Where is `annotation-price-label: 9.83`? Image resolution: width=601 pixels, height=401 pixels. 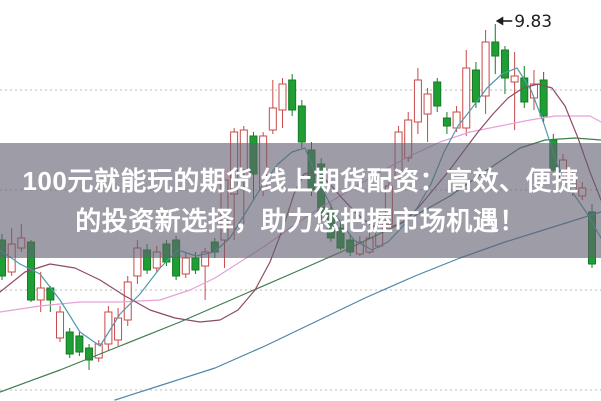 annotation-price-label: 9.83 is located at coordinates (533, 22).